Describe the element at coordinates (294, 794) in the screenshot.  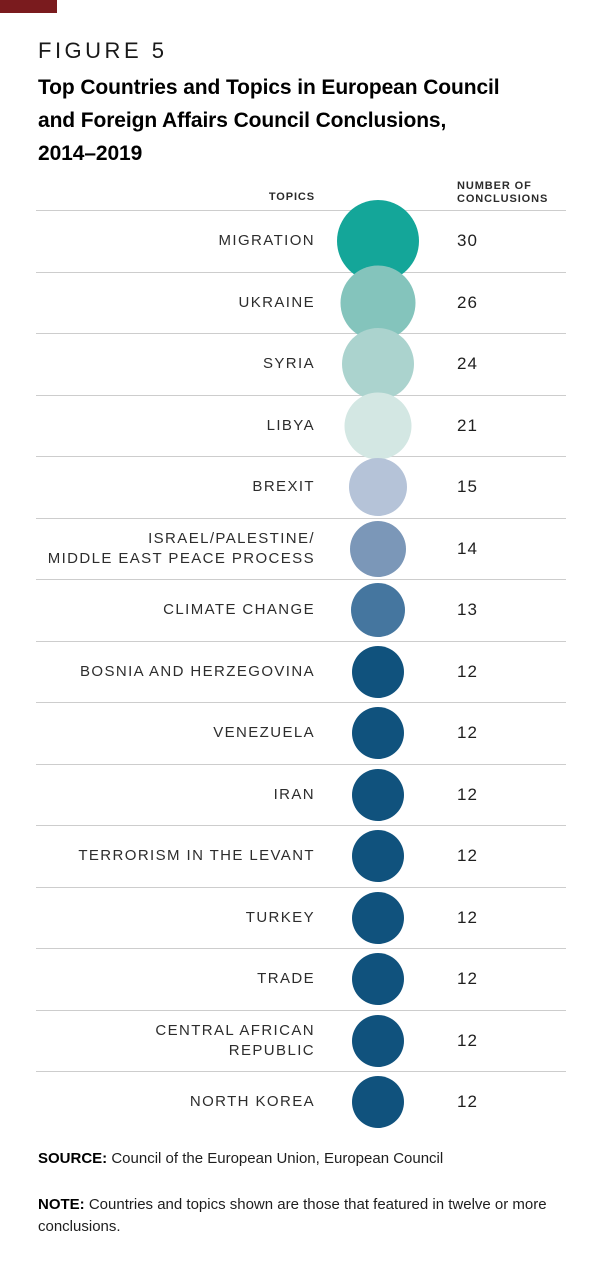
I see `topic-label: IRAN` at that location.